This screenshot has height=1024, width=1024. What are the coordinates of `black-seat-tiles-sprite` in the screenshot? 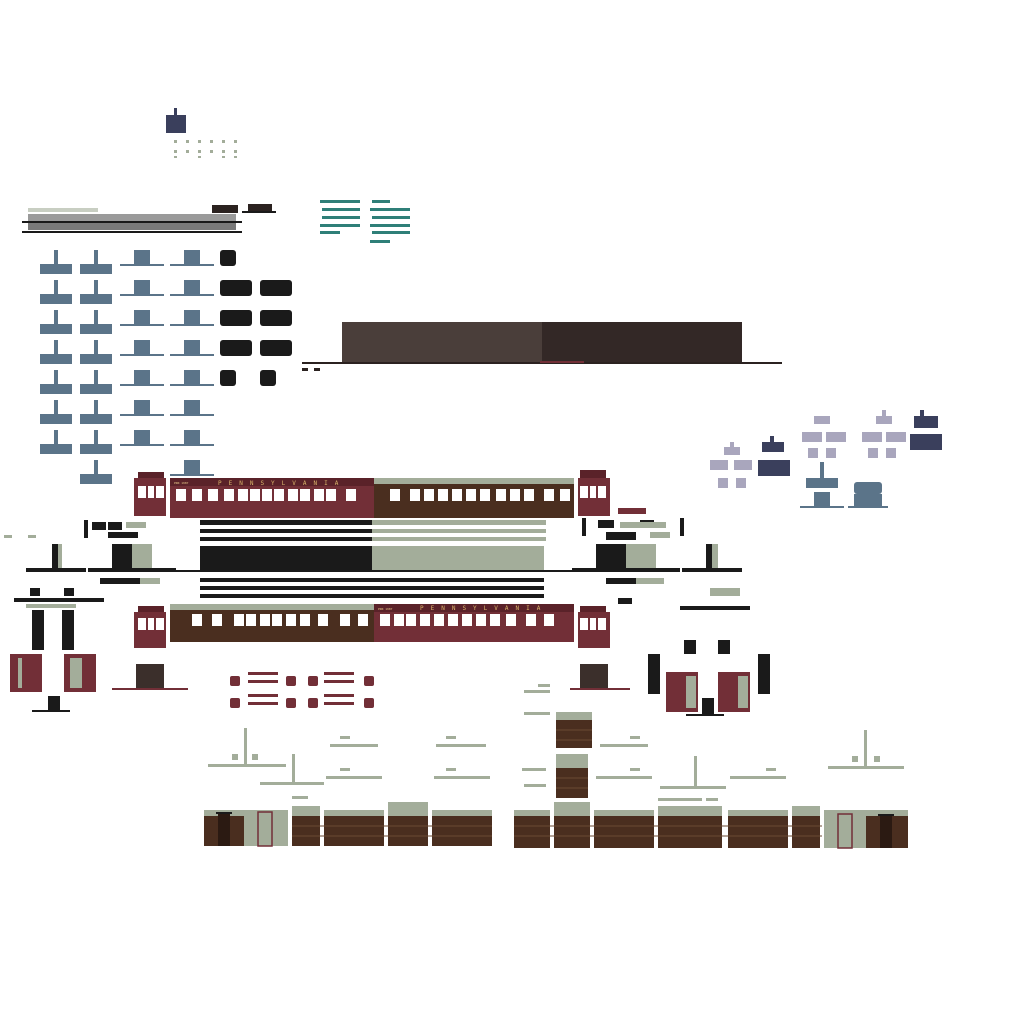 It's located at (256, 318).